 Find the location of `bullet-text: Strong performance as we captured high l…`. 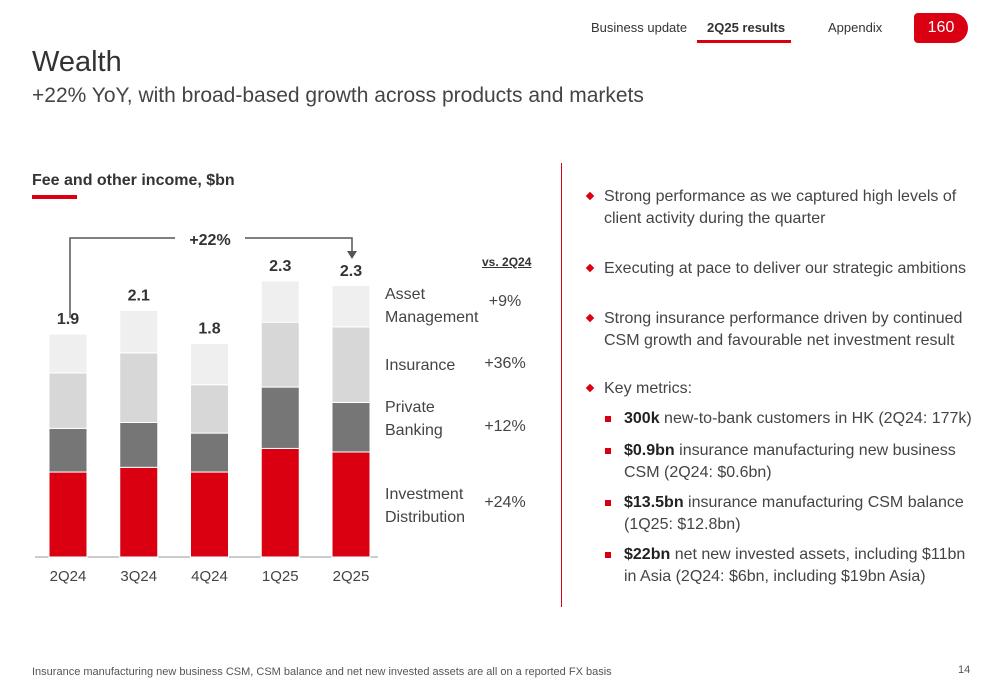

bullet-text: Strong performance as we captured high l… is located at coordinates (780, 207).